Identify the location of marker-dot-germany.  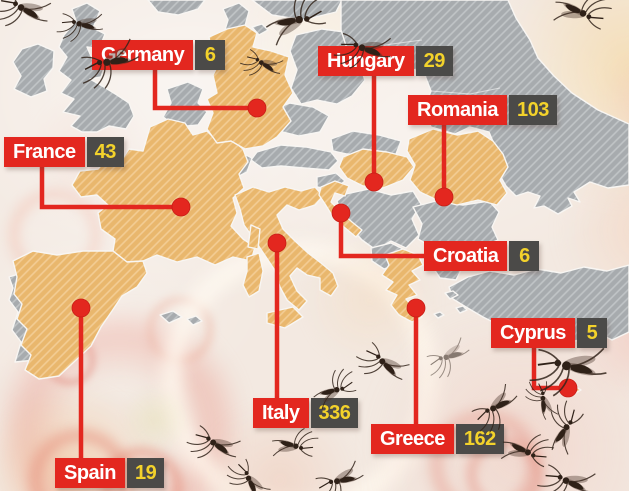
(257, 108).